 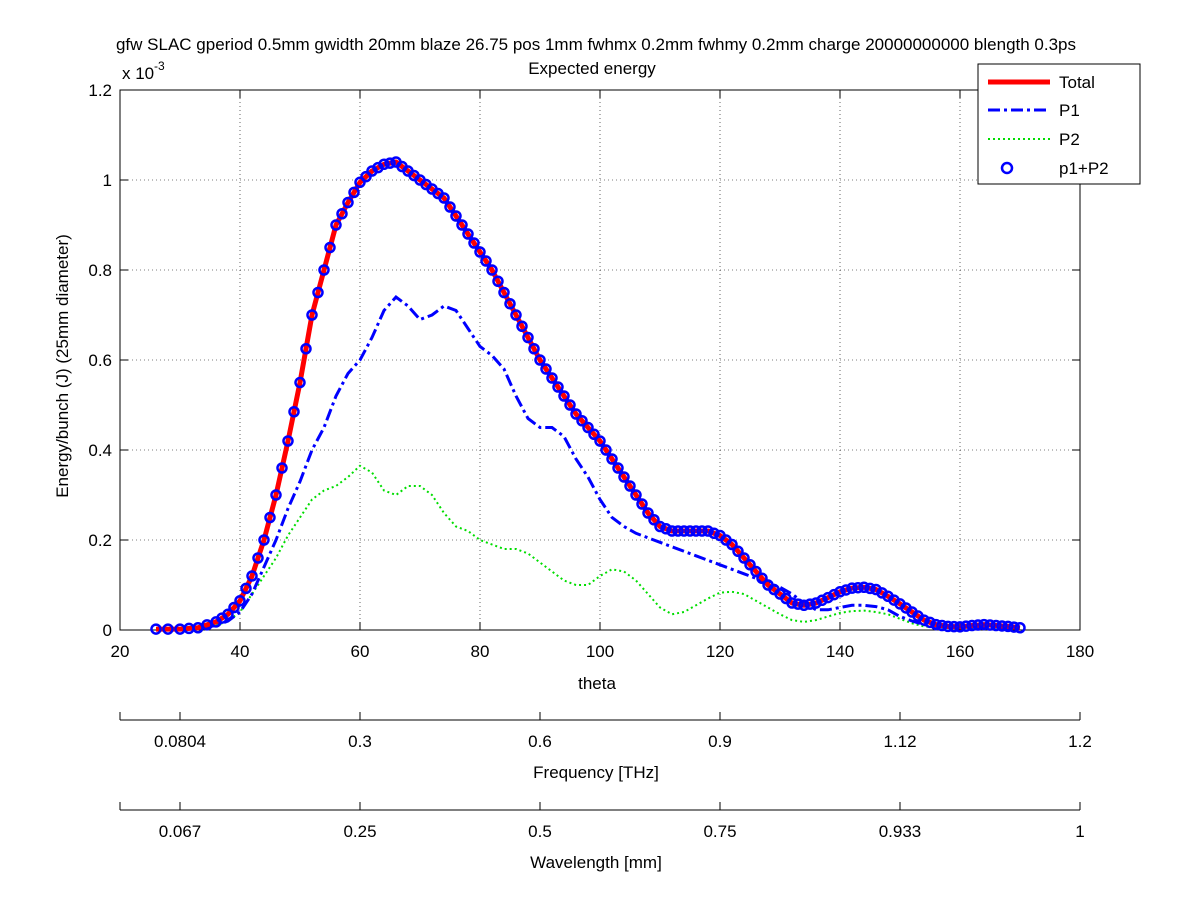 What do you see at coordinates (1007, 168) in the screenshot?
I see `legend-swatch` at bounding box center [1007, 168].